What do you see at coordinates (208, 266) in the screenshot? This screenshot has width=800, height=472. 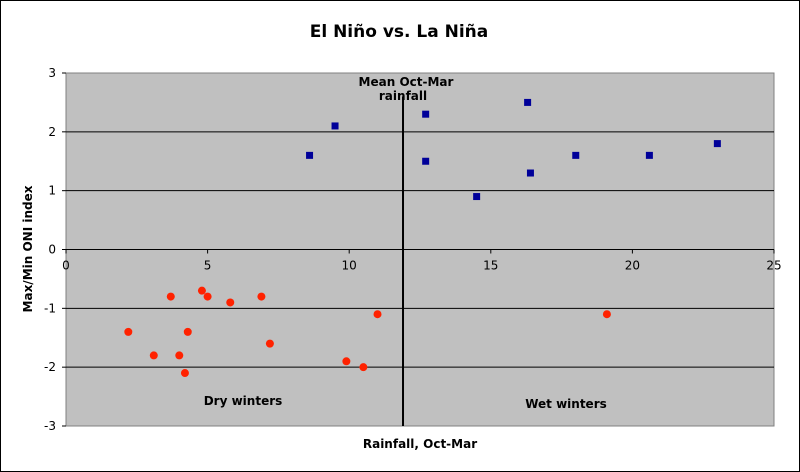 I see `x-tick-label: 5` at bounding box center [208, 266].